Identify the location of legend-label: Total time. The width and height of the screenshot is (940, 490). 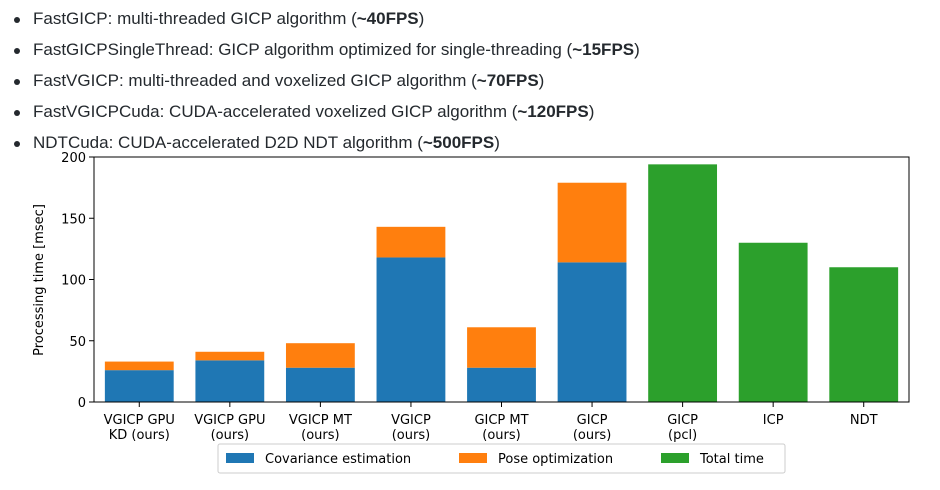
(731, 459).